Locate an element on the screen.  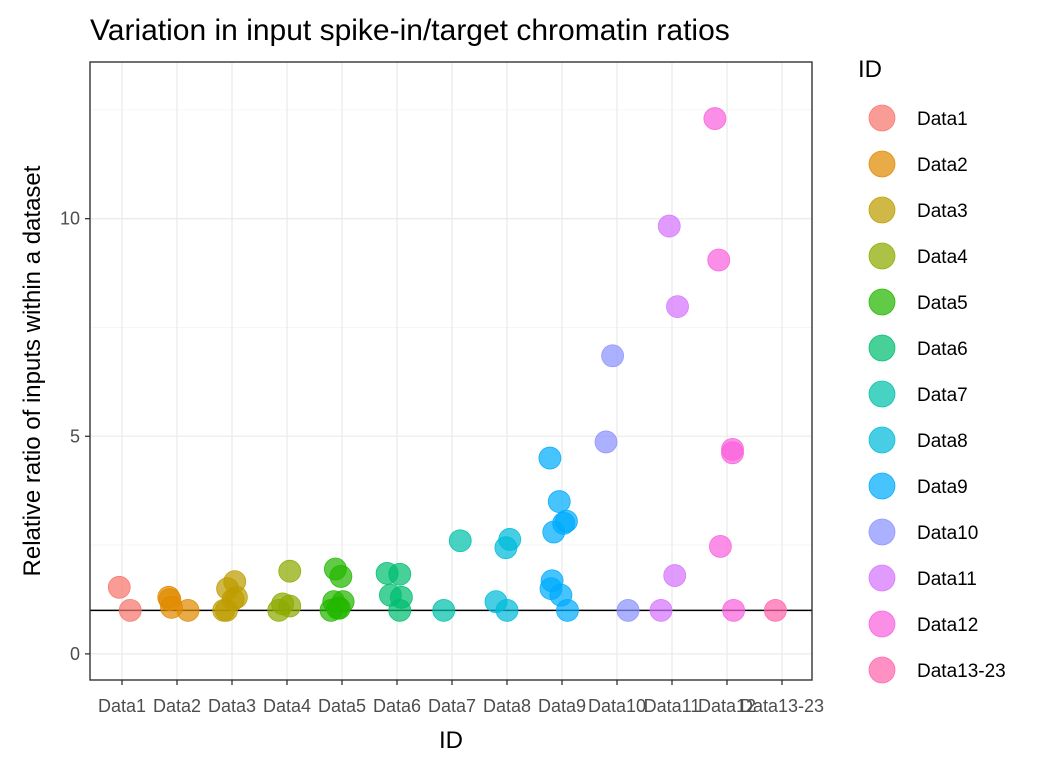
legend-label: Data3 is located at coordinates (942, 211).